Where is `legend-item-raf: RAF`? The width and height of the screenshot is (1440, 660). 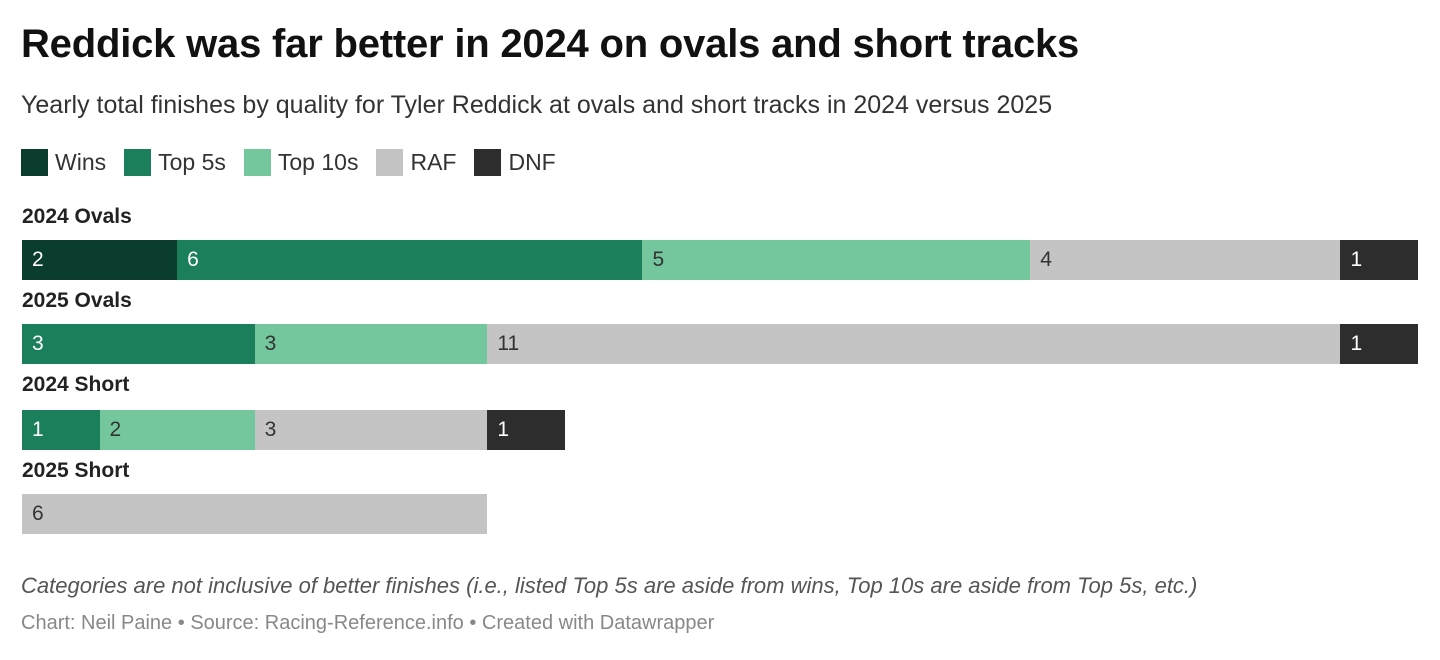 legend-item-raf: RAF is located at coordinates (416, 162).